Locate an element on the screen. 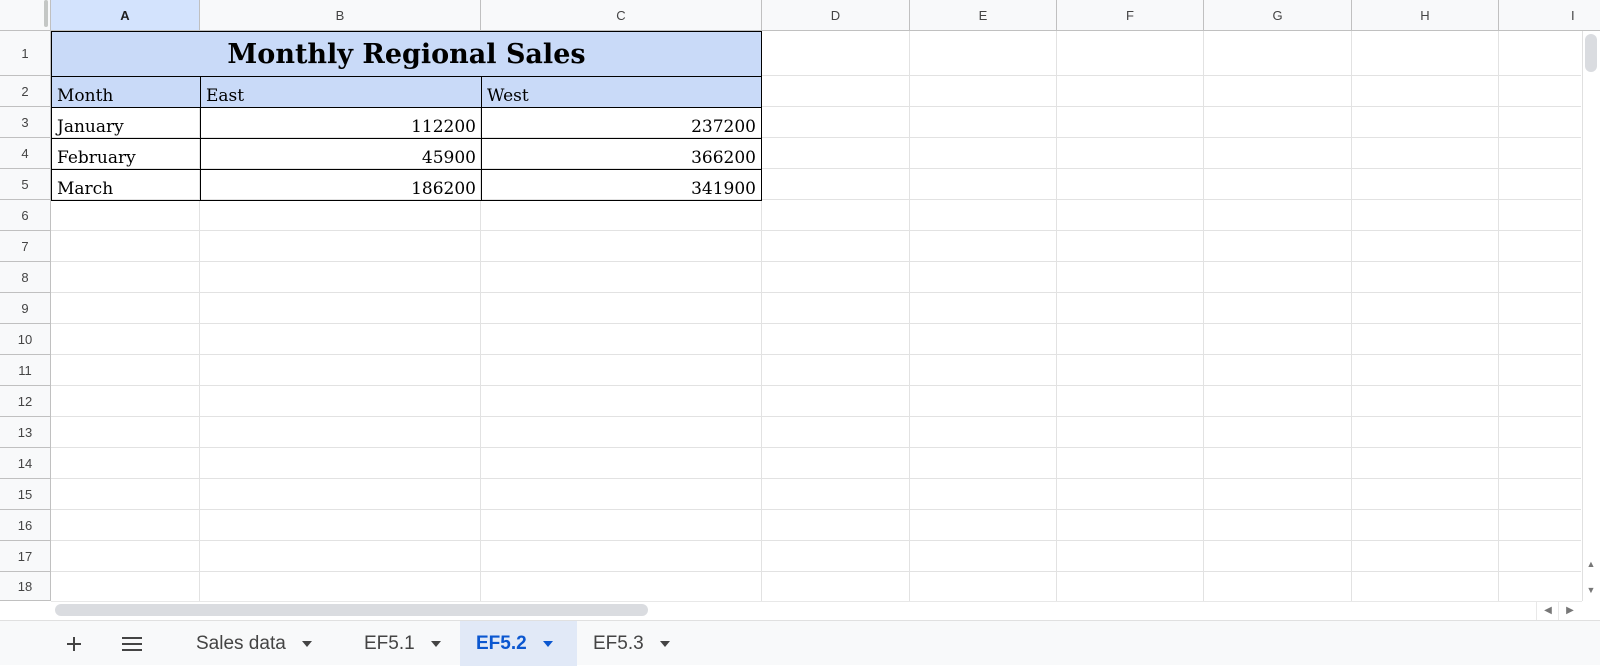 Image resolution: width=1600 pixels, height=666 pixels. sheet-tab-sales-data: Sales data is located at coordinates (254, 643).